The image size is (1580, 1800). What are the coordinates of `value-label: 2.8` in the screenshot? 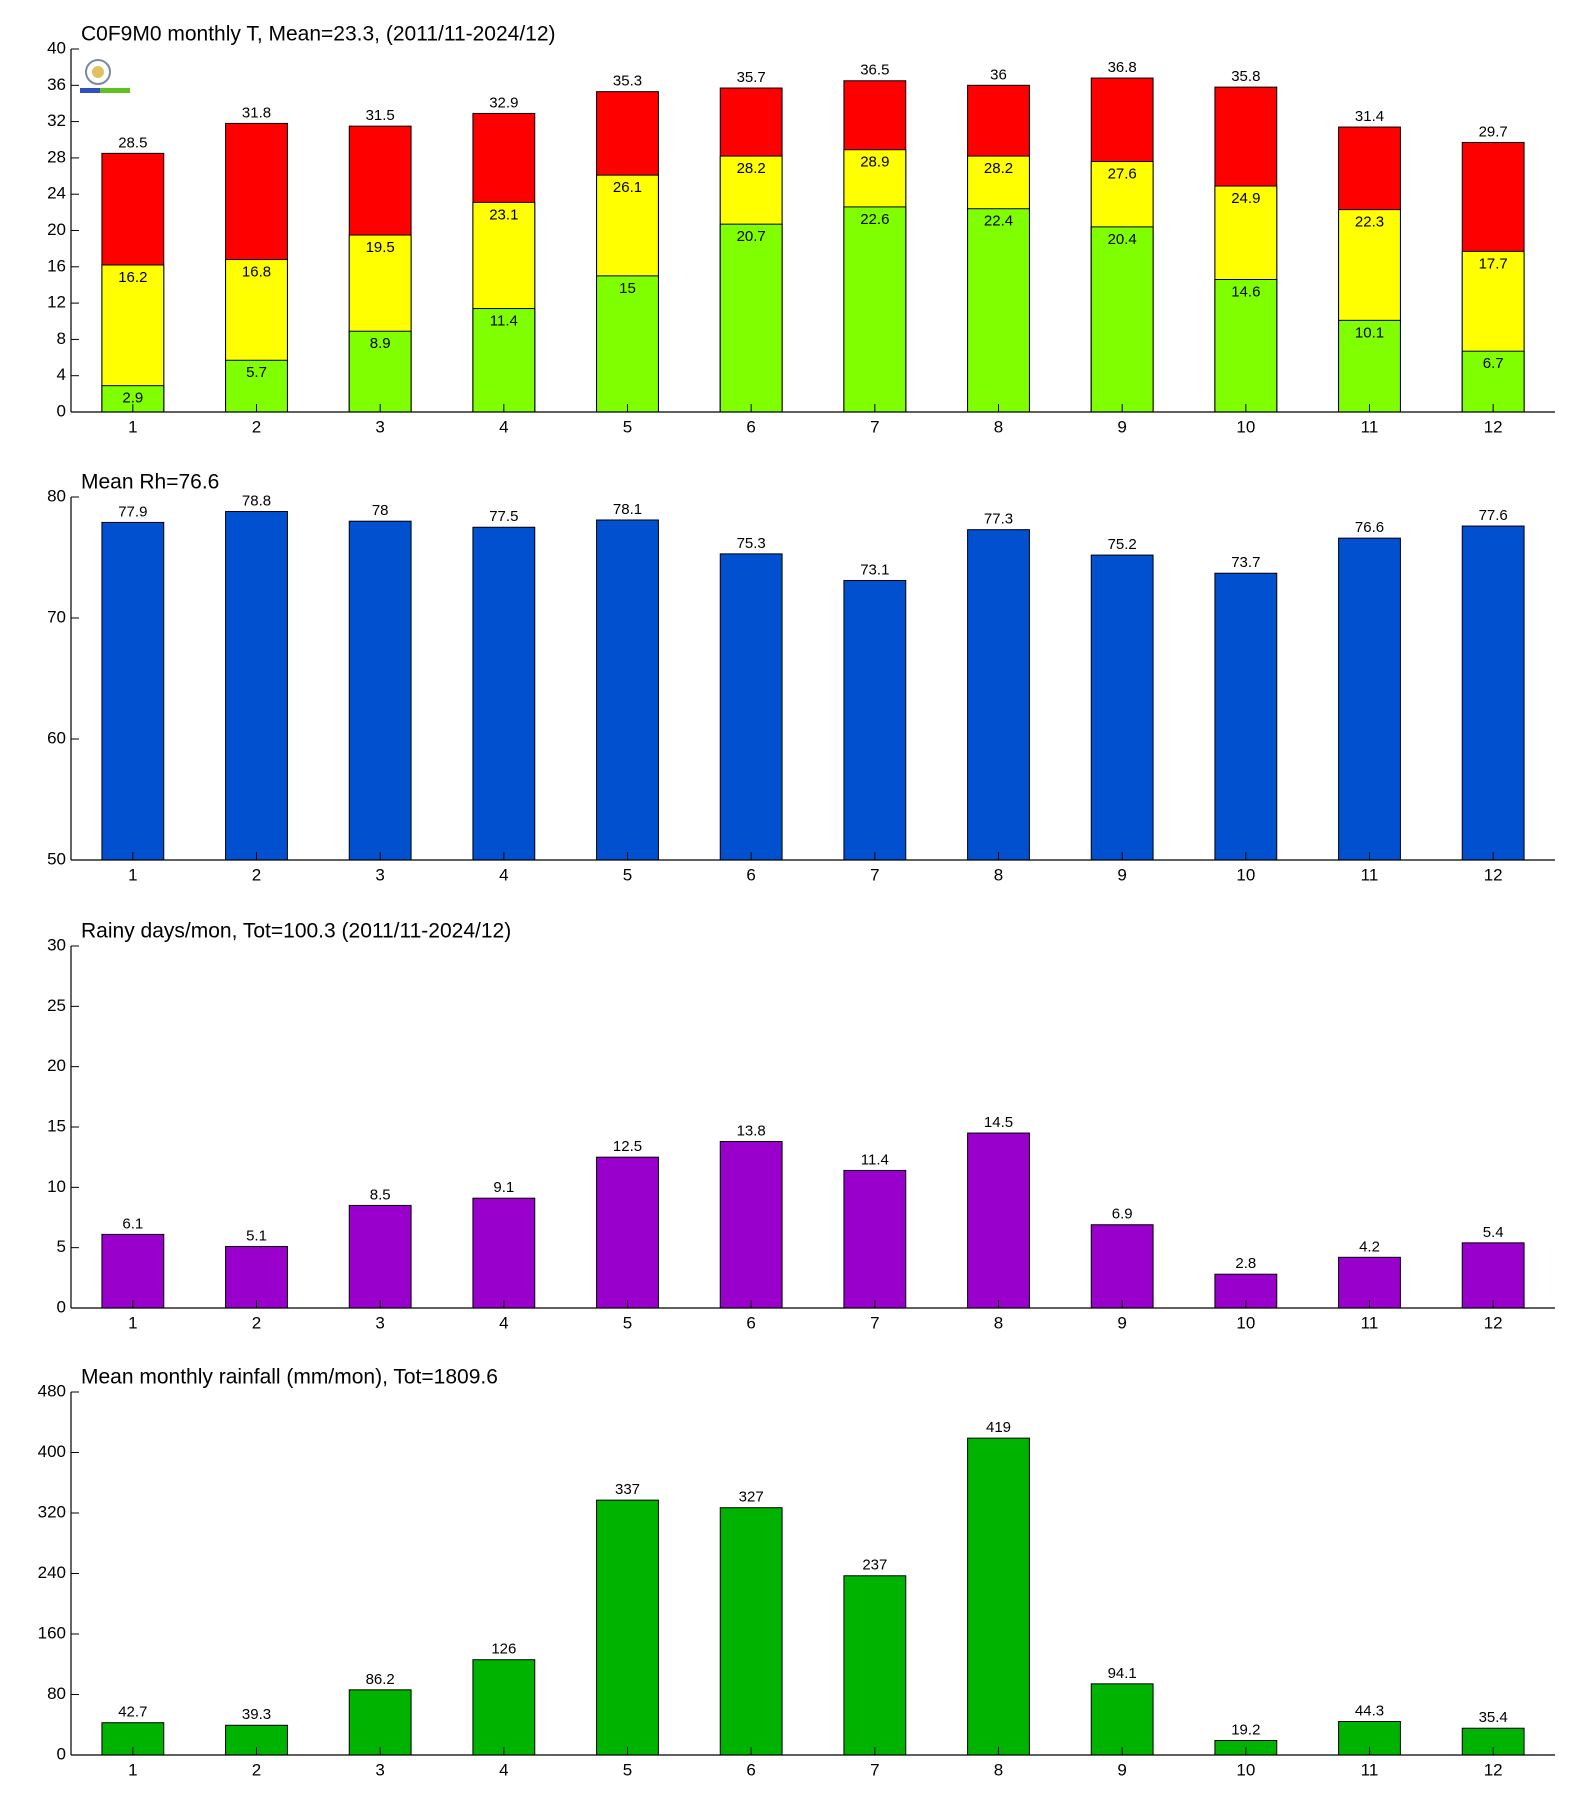 It's located at (1245, 1263).